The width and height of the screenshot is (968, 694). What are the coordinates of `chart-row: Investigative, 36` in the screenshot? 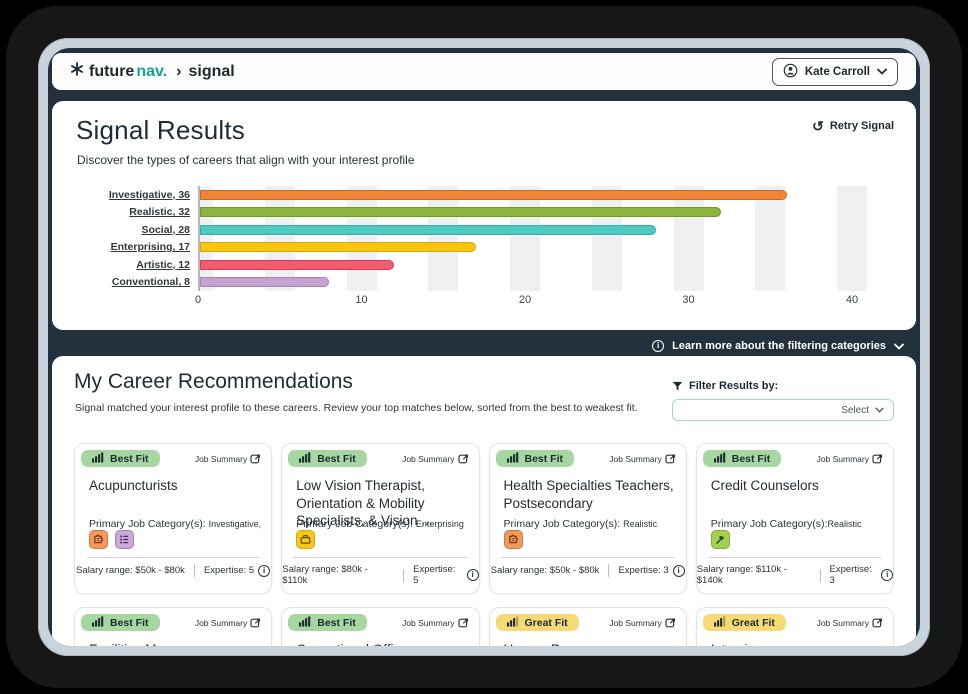 It's located at (485, 195).